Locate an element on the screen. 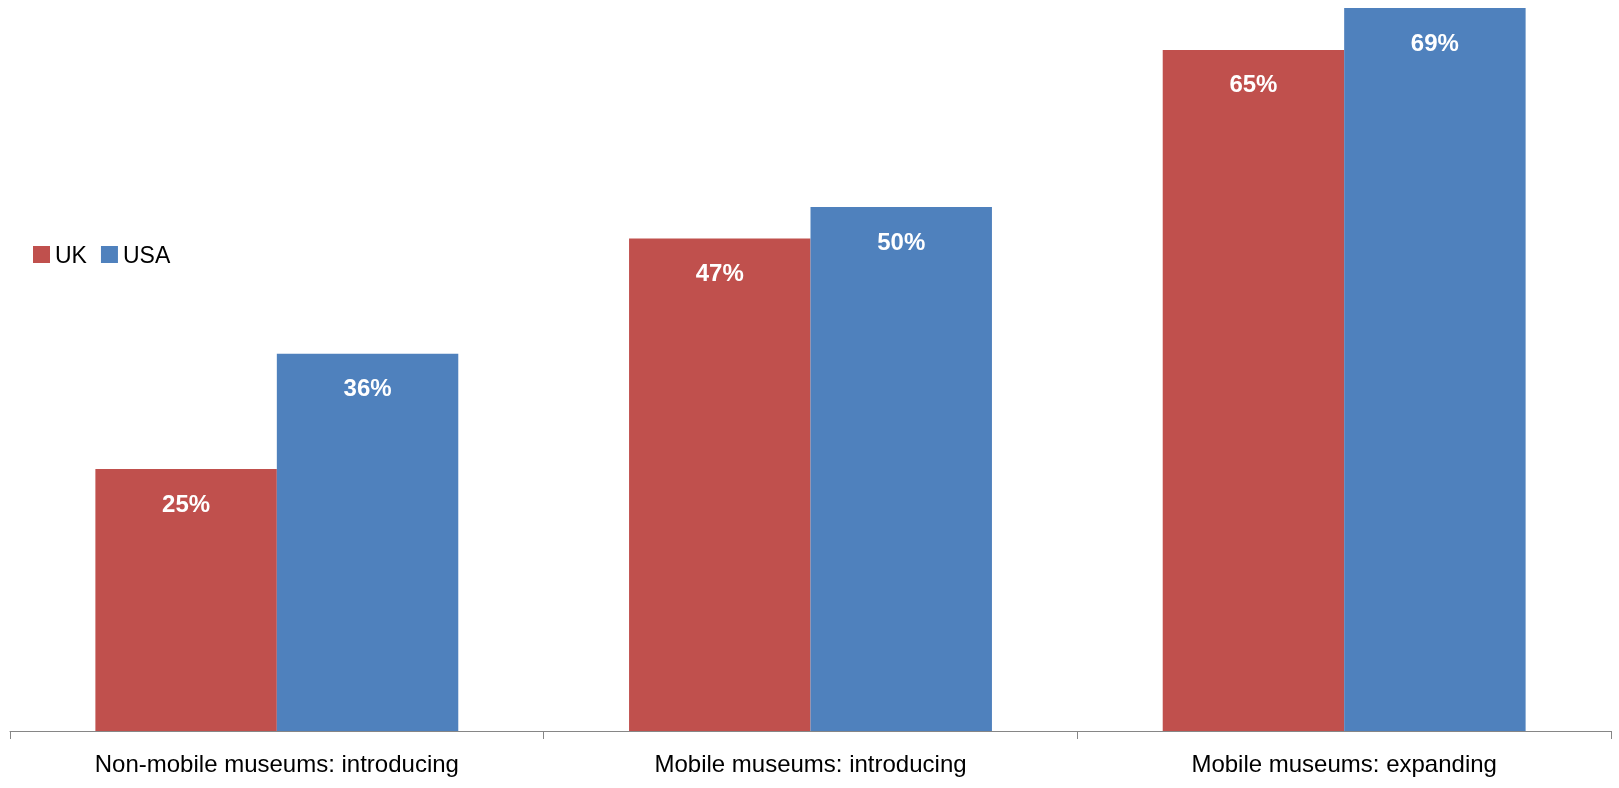  legend-label: UK is located at coordinates (71, 254).